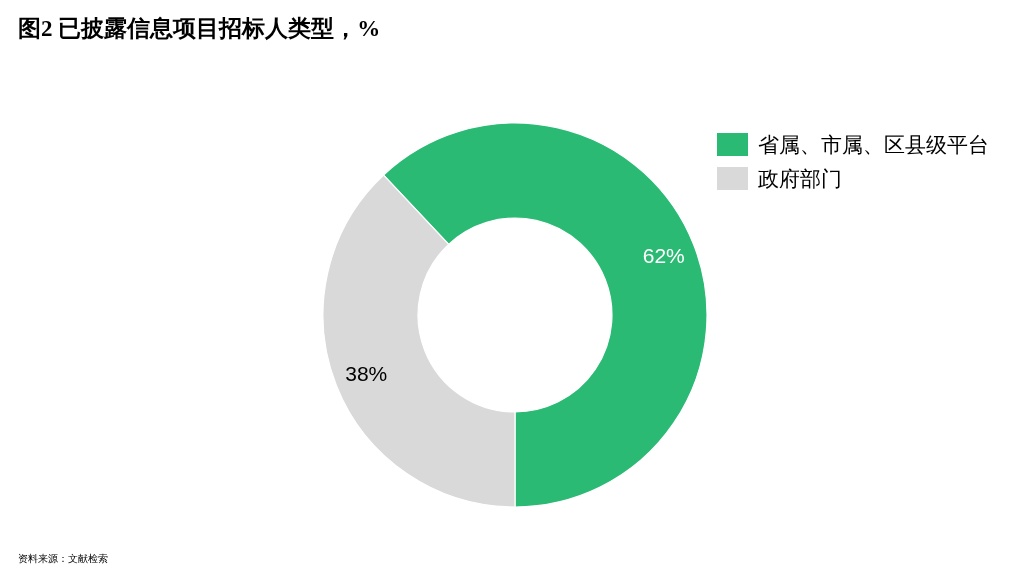  Describe the element at coordinates (800, 179) in the screenshot. I see `legend-label: 政府部门` at that location.